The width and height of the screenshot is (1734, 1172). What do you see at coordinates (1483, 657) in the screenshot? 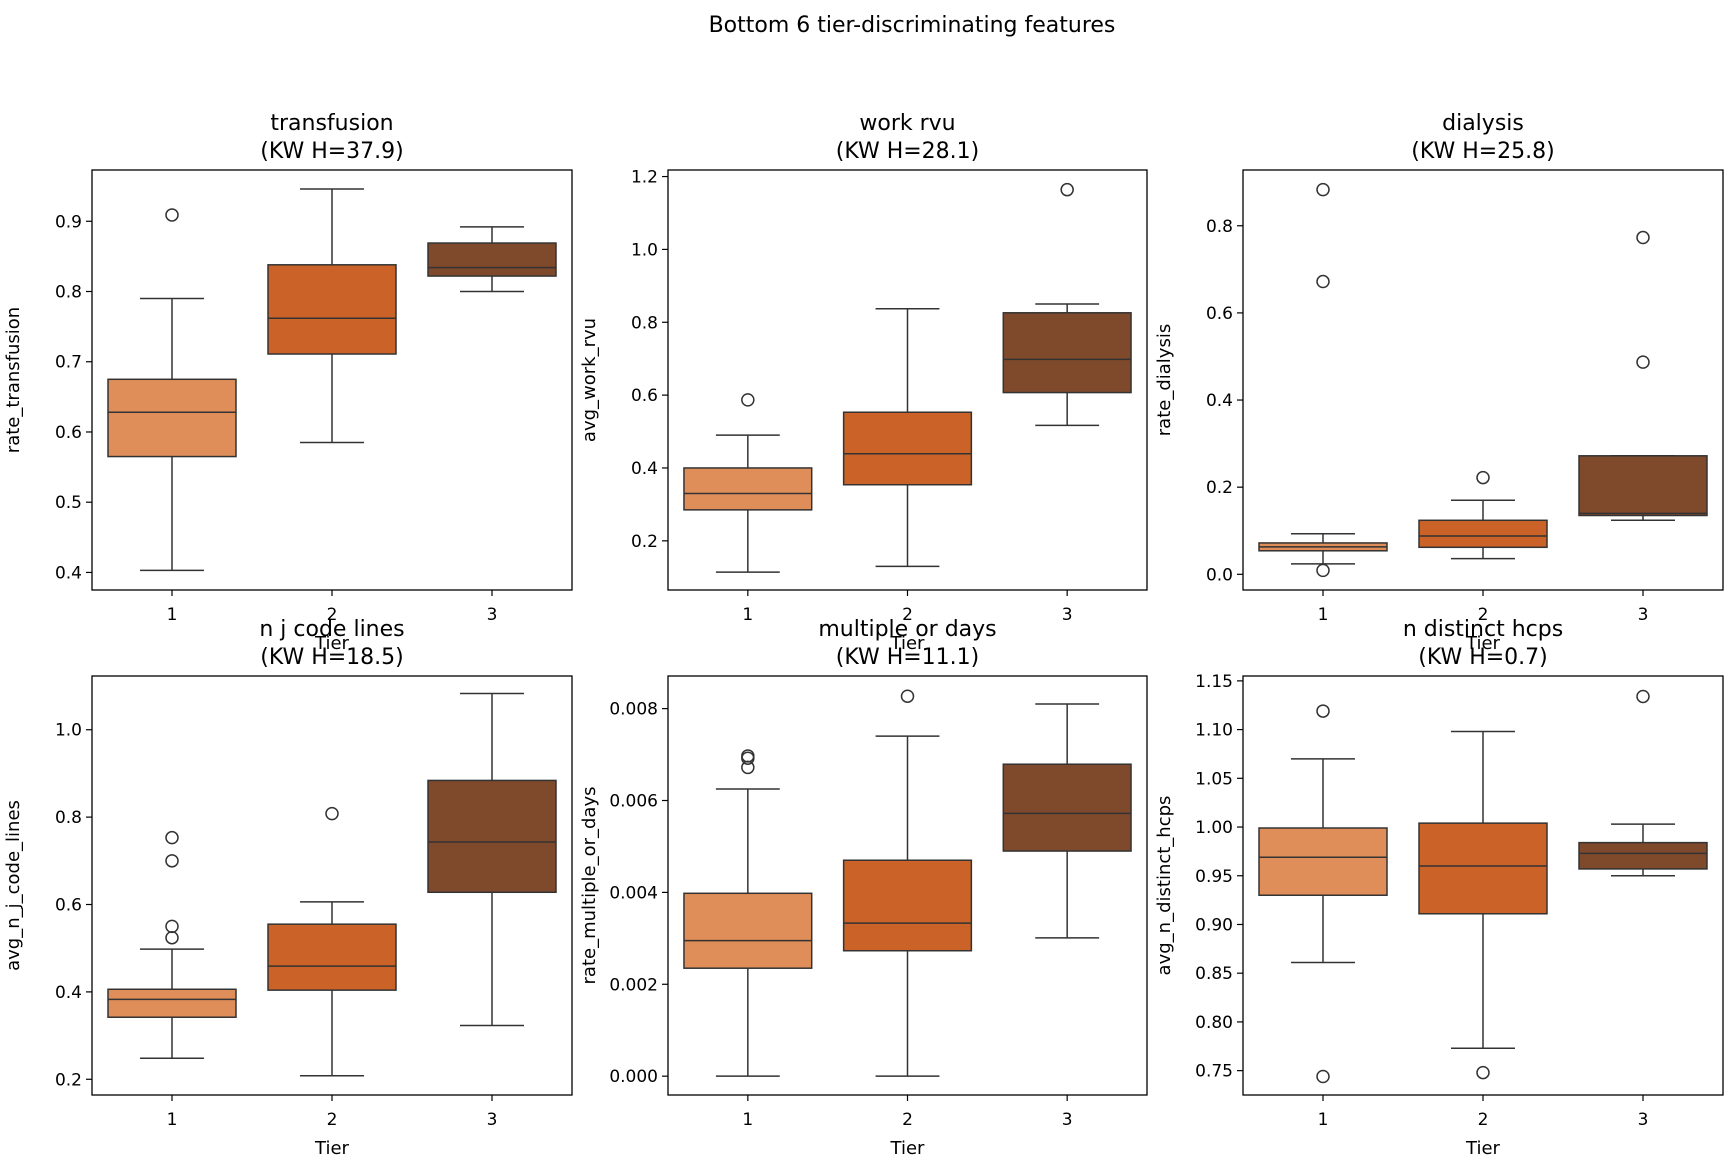
I see `subplot-subtitle: (KW H=0.7)` at bounding box center [1483, 657].